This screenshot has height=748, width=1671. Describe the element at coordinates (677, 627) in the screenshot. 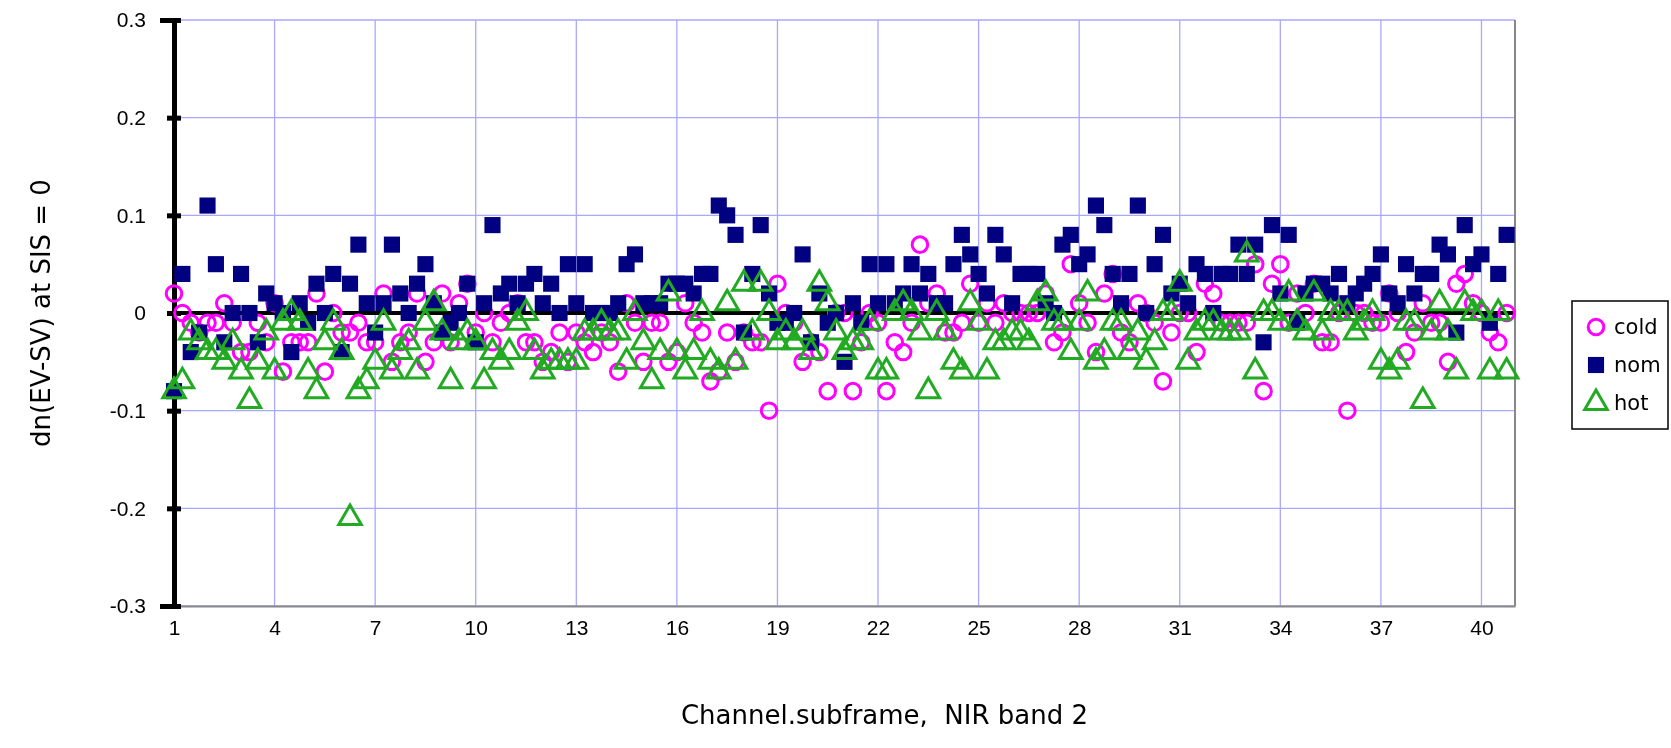

I see `x-tick-label: 16` at that location.